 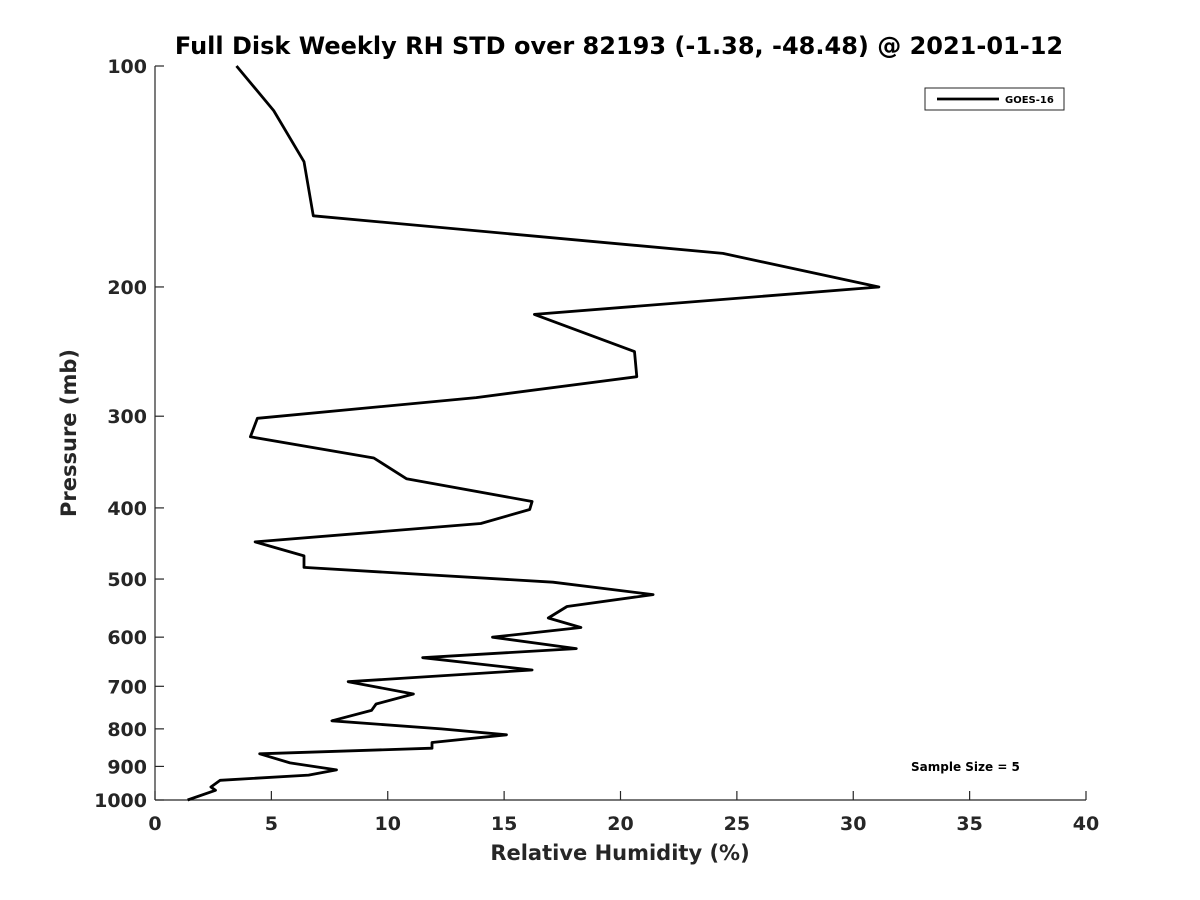 I want to click on y-tick-label: 100, so click(x=127, y=67).